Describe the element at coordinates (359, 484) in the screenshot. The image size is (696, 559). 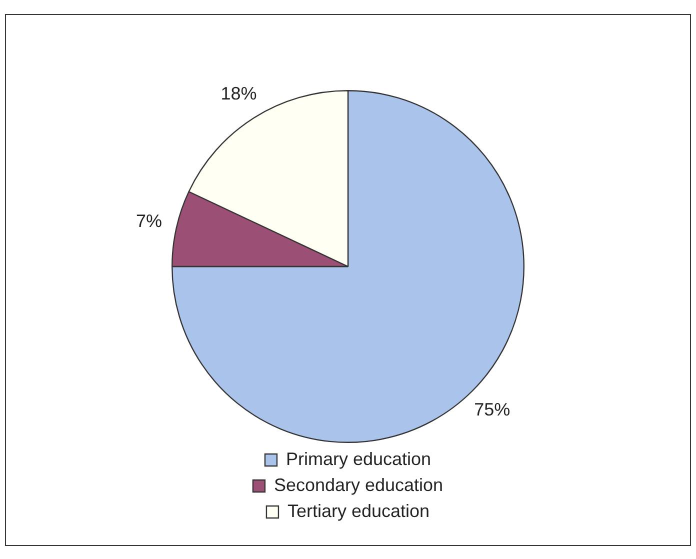
I see `legend-label: Secondary education` at that location.